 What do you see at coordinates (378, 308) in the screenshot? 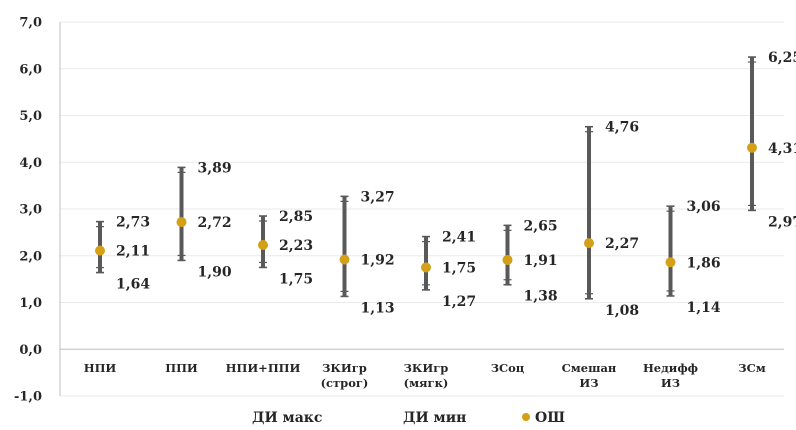
I see `data-label-min: 1,13` at bounding box center [378, 308].